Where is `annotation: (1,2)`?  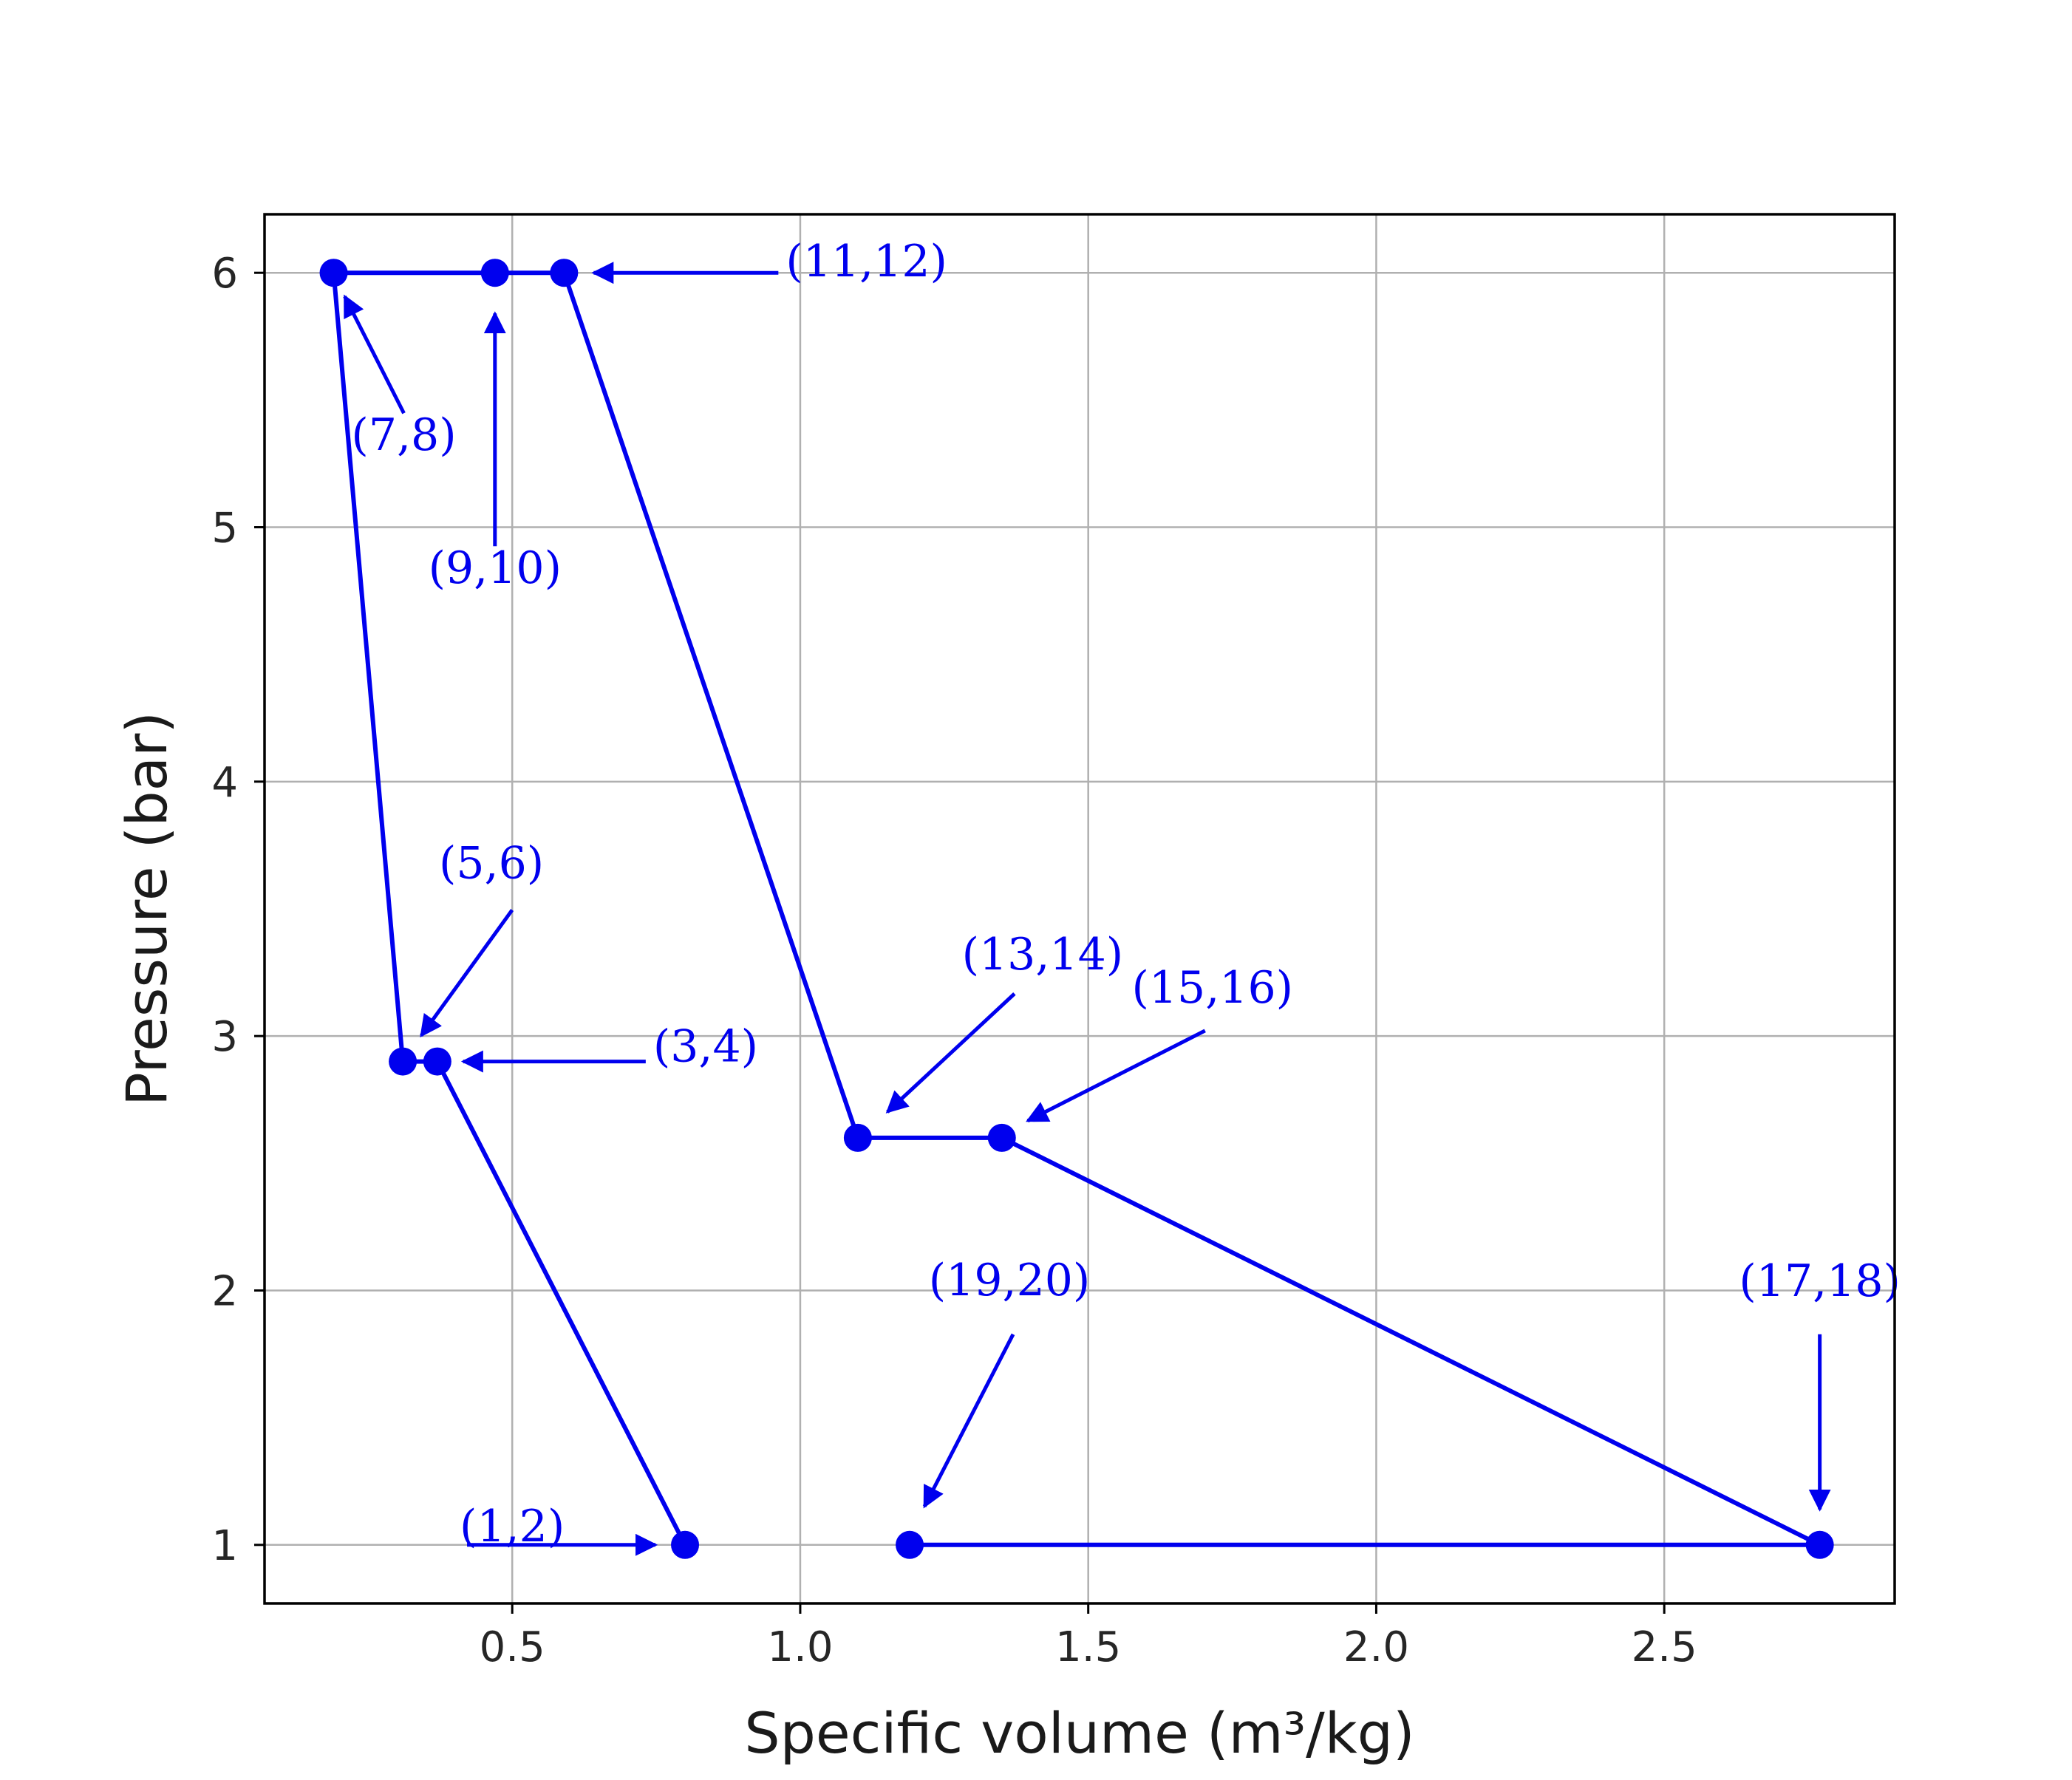
annotation: (1,2) is located at coordinates (559, 1528).